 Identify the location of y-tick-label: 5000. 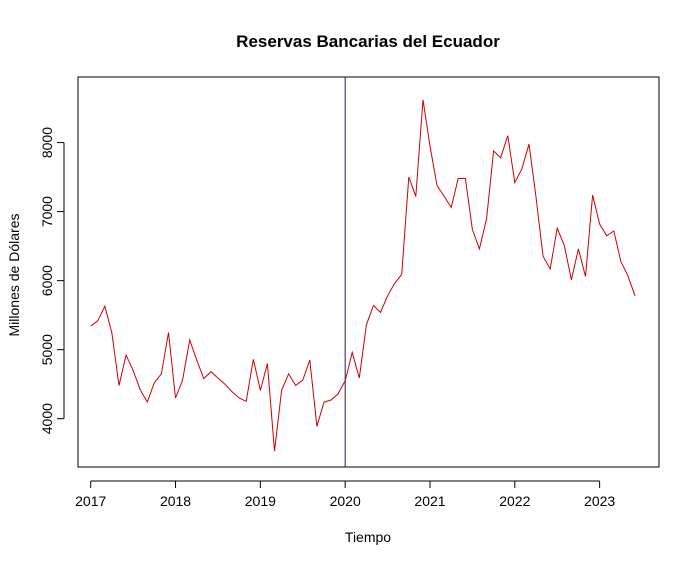
(47, 349).